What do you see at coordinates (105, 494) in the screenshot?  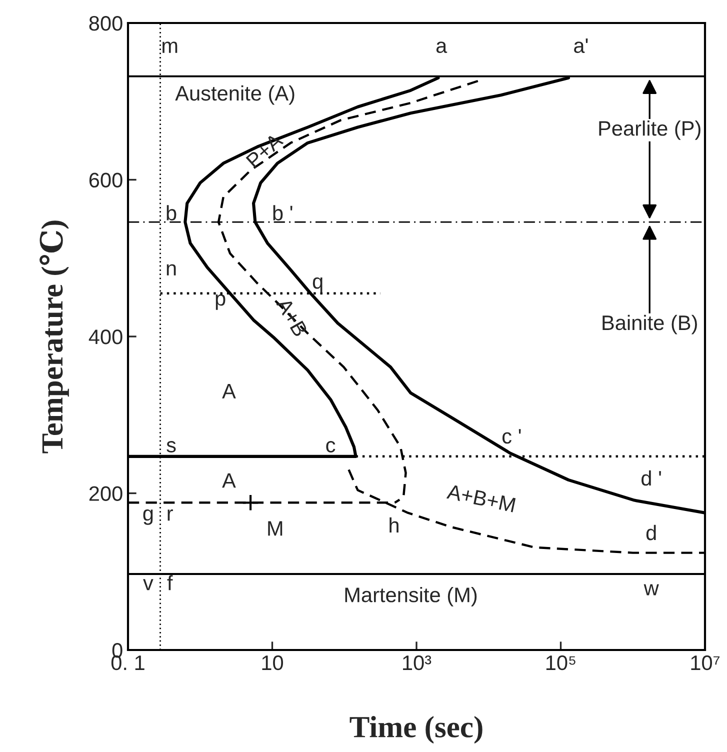 I see `y-tick-label: 200` at bounding box center [105, 494].